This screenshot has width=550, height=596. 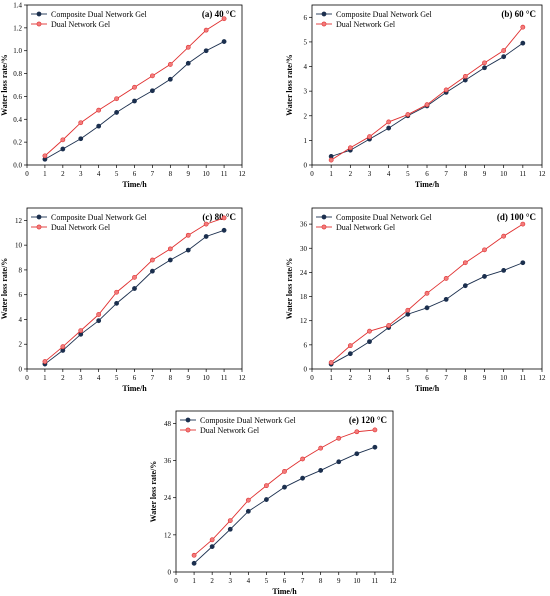 What do you see at coordinates (304, 297) in the screenshot?
I see `y-tick-label: 18` at bounding box center [304, 297].